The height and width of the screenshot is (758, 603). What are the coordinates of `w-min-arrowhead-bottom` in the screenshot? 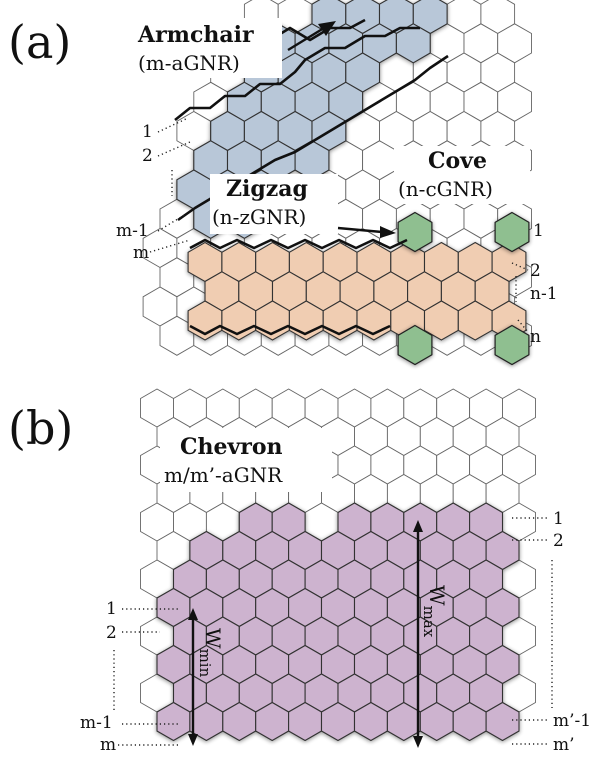 It's located at (193, 740).